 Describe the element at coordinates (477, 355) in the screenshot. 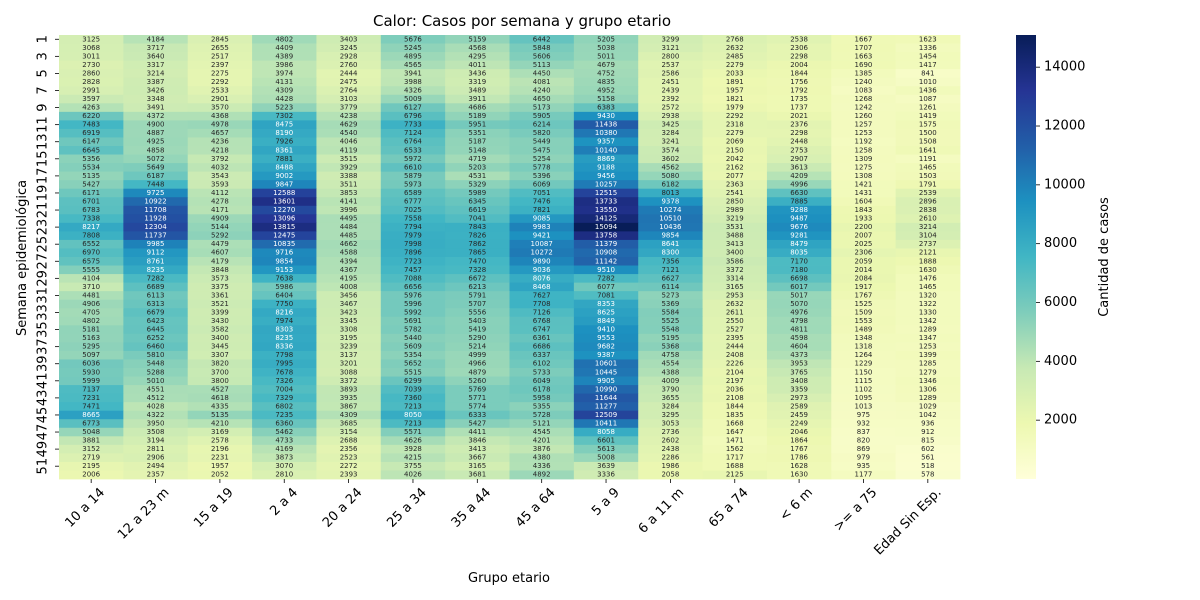

I see `cell-value-label: 4999` at that location.